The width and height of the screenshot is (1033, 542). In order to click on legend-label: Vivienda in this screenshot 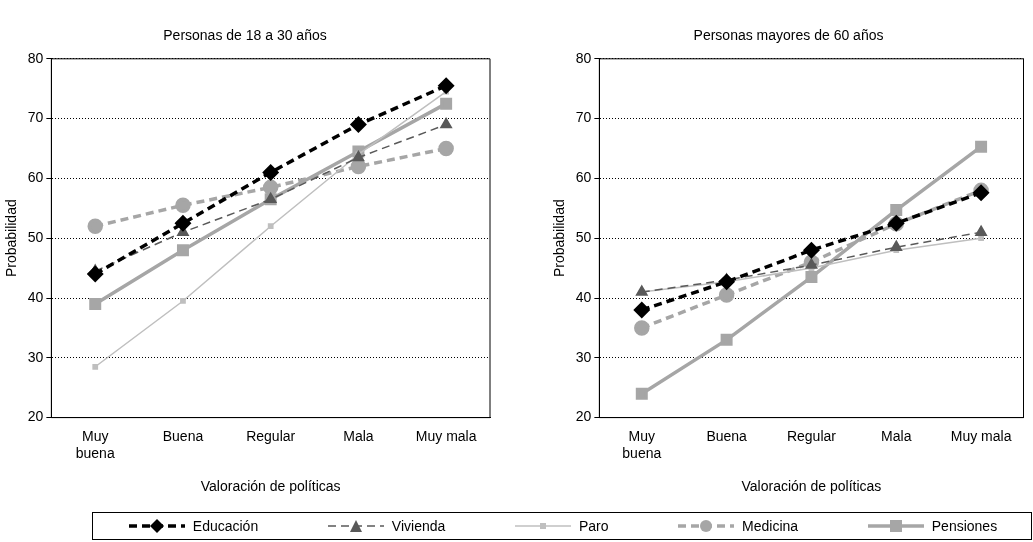, I will do `click(418, 526)`.